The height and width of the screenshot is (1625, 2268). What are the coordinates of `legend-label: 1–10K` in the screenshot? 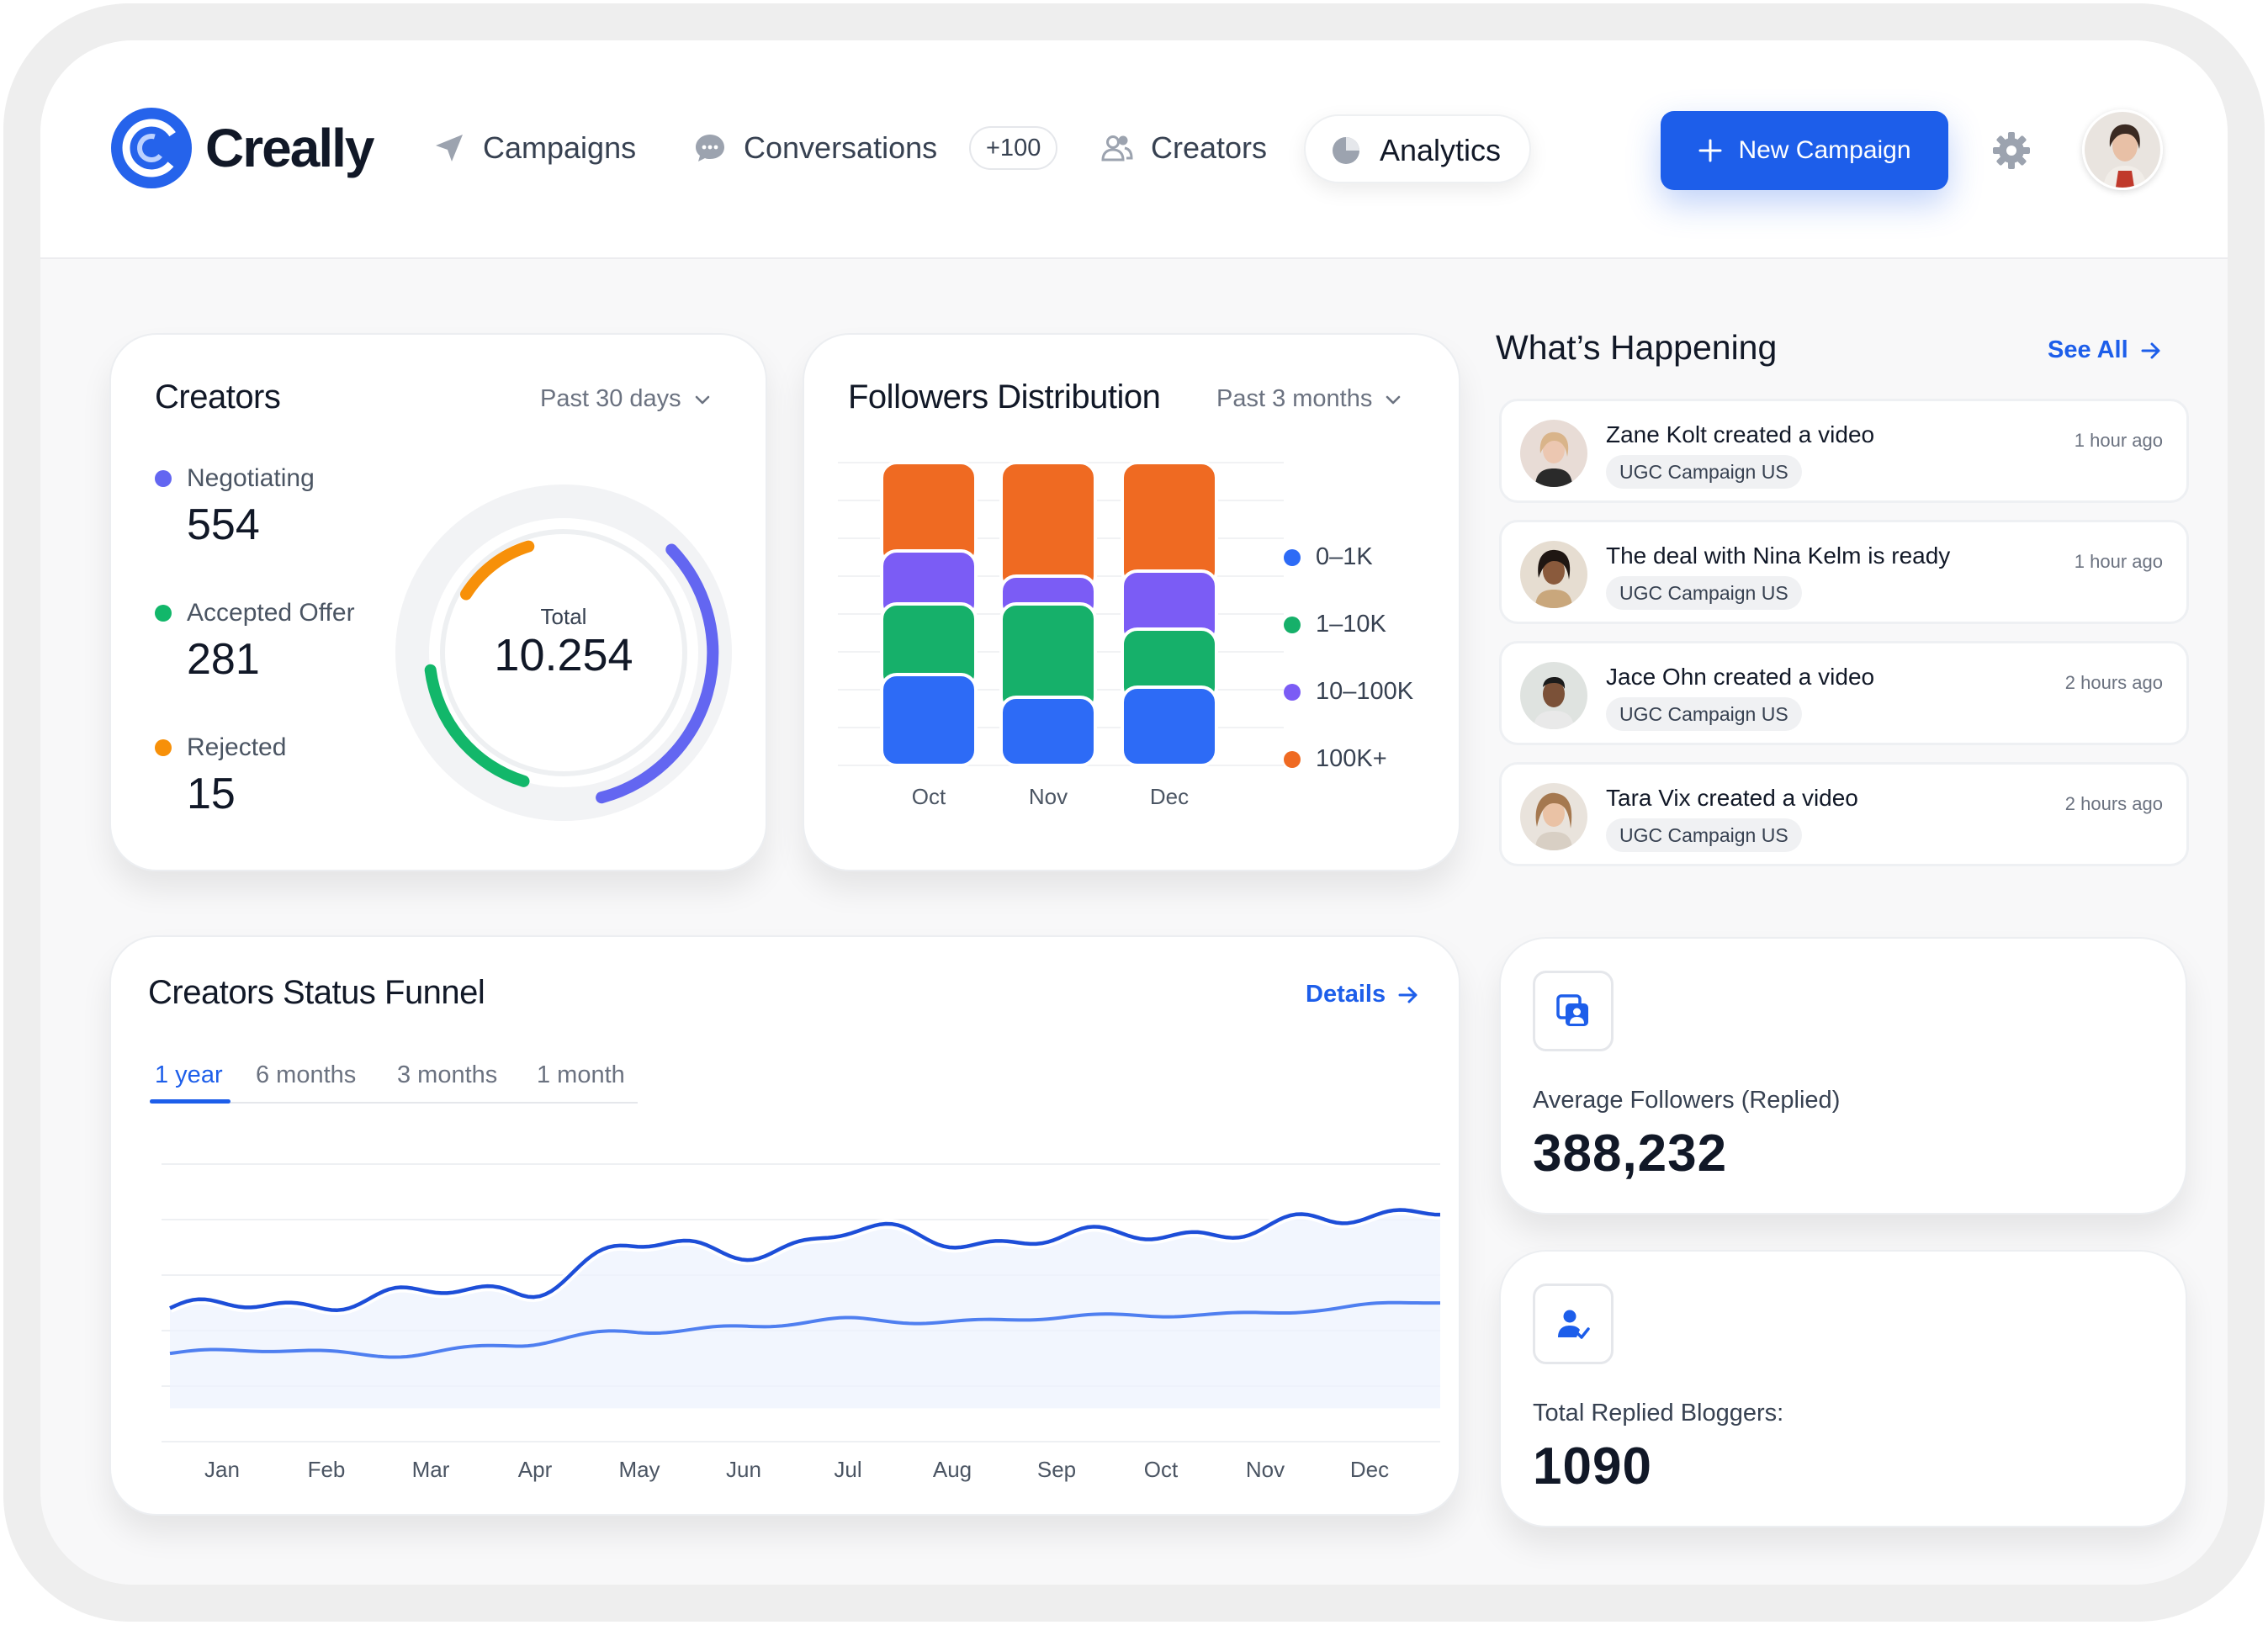 It's located at (1351, 625).